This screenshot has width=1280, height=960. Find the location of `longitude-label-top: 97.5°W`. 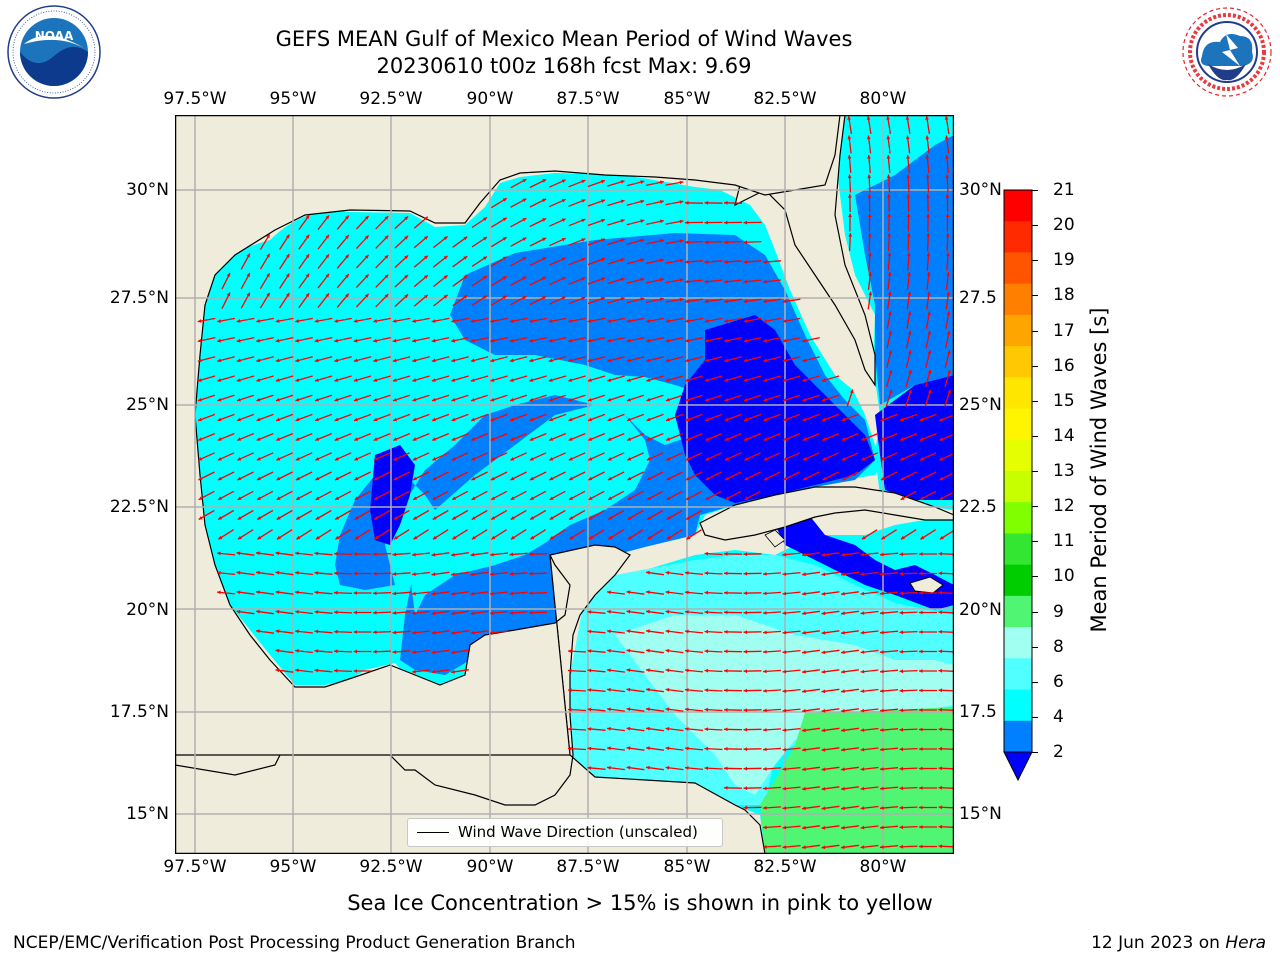

longitude-label-top: 97.5°W is located at coordinates (195, 99).